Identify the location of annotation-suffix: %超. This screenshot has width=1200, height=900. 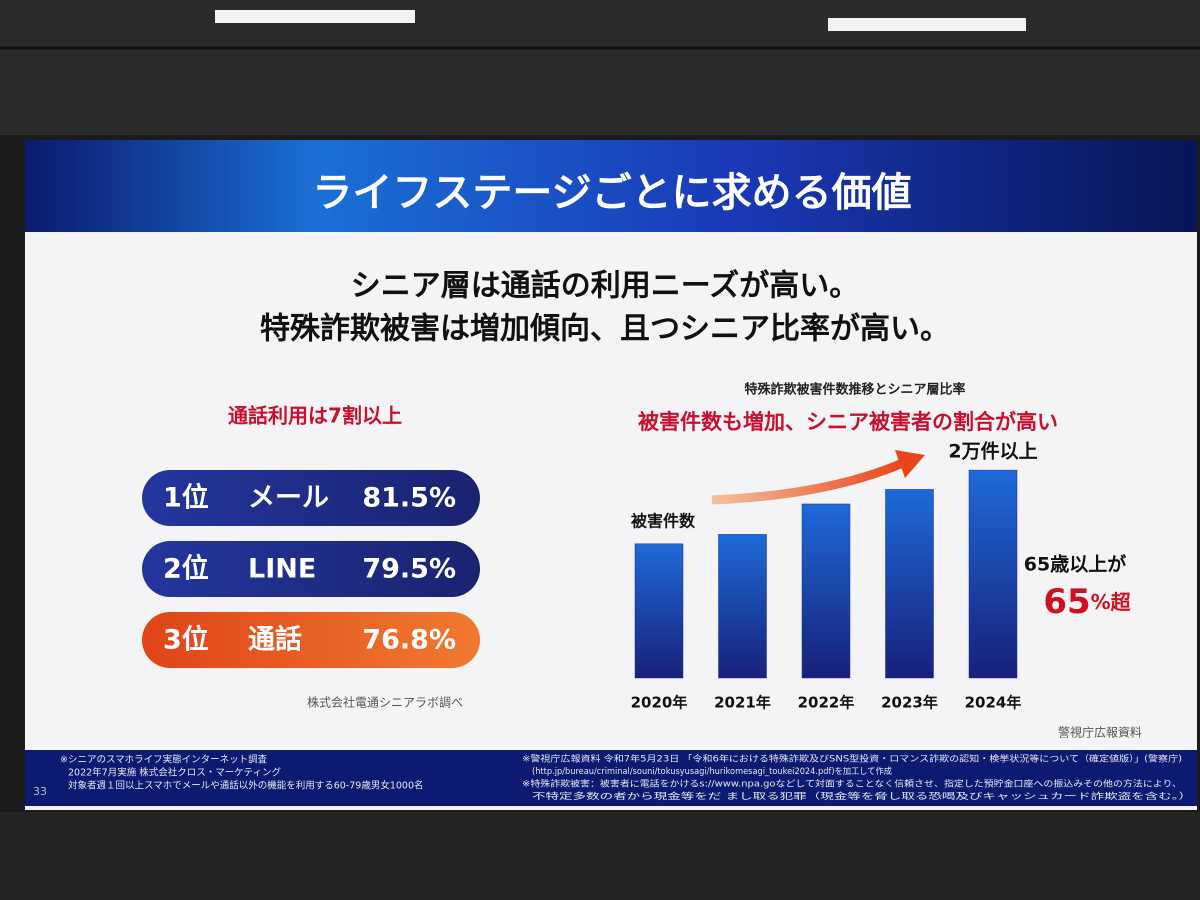
(1111, 602).